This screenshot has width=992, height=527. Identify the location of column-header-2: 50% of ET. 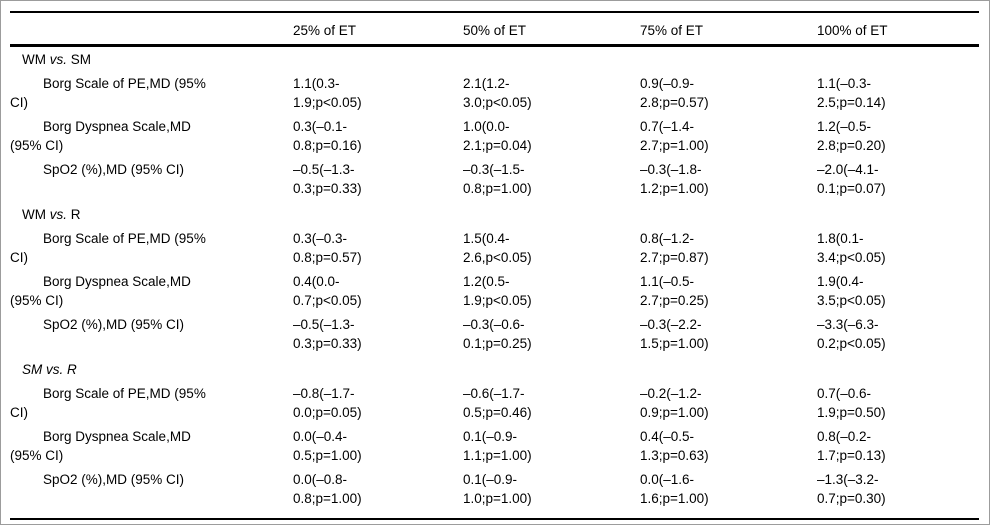
(551, 29).